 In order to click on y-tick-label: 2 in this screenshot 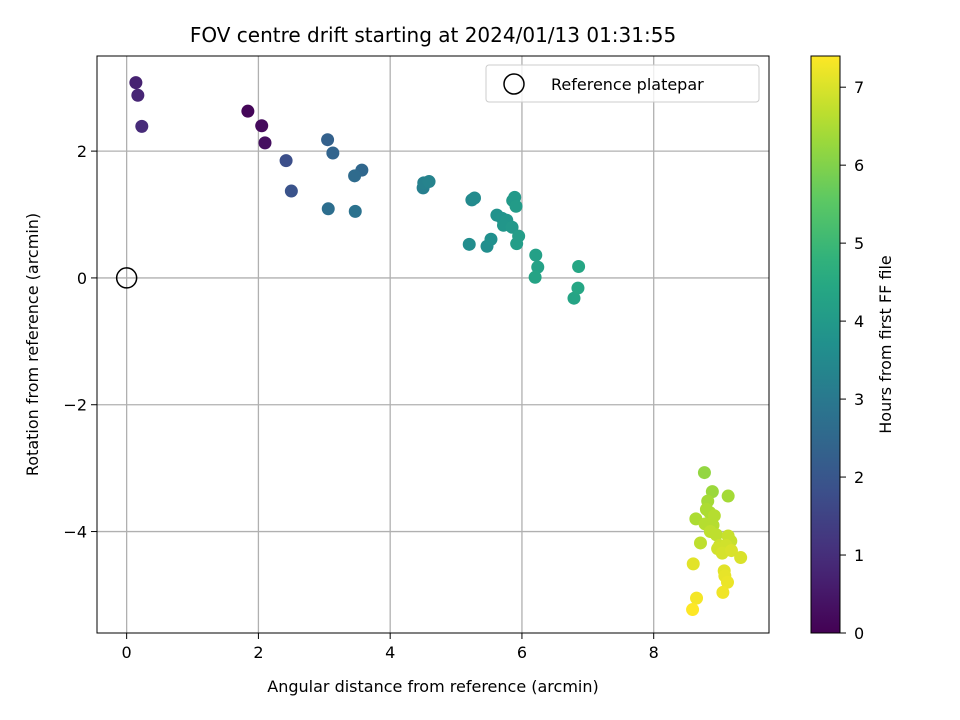, I will do `click(82, 151)`.